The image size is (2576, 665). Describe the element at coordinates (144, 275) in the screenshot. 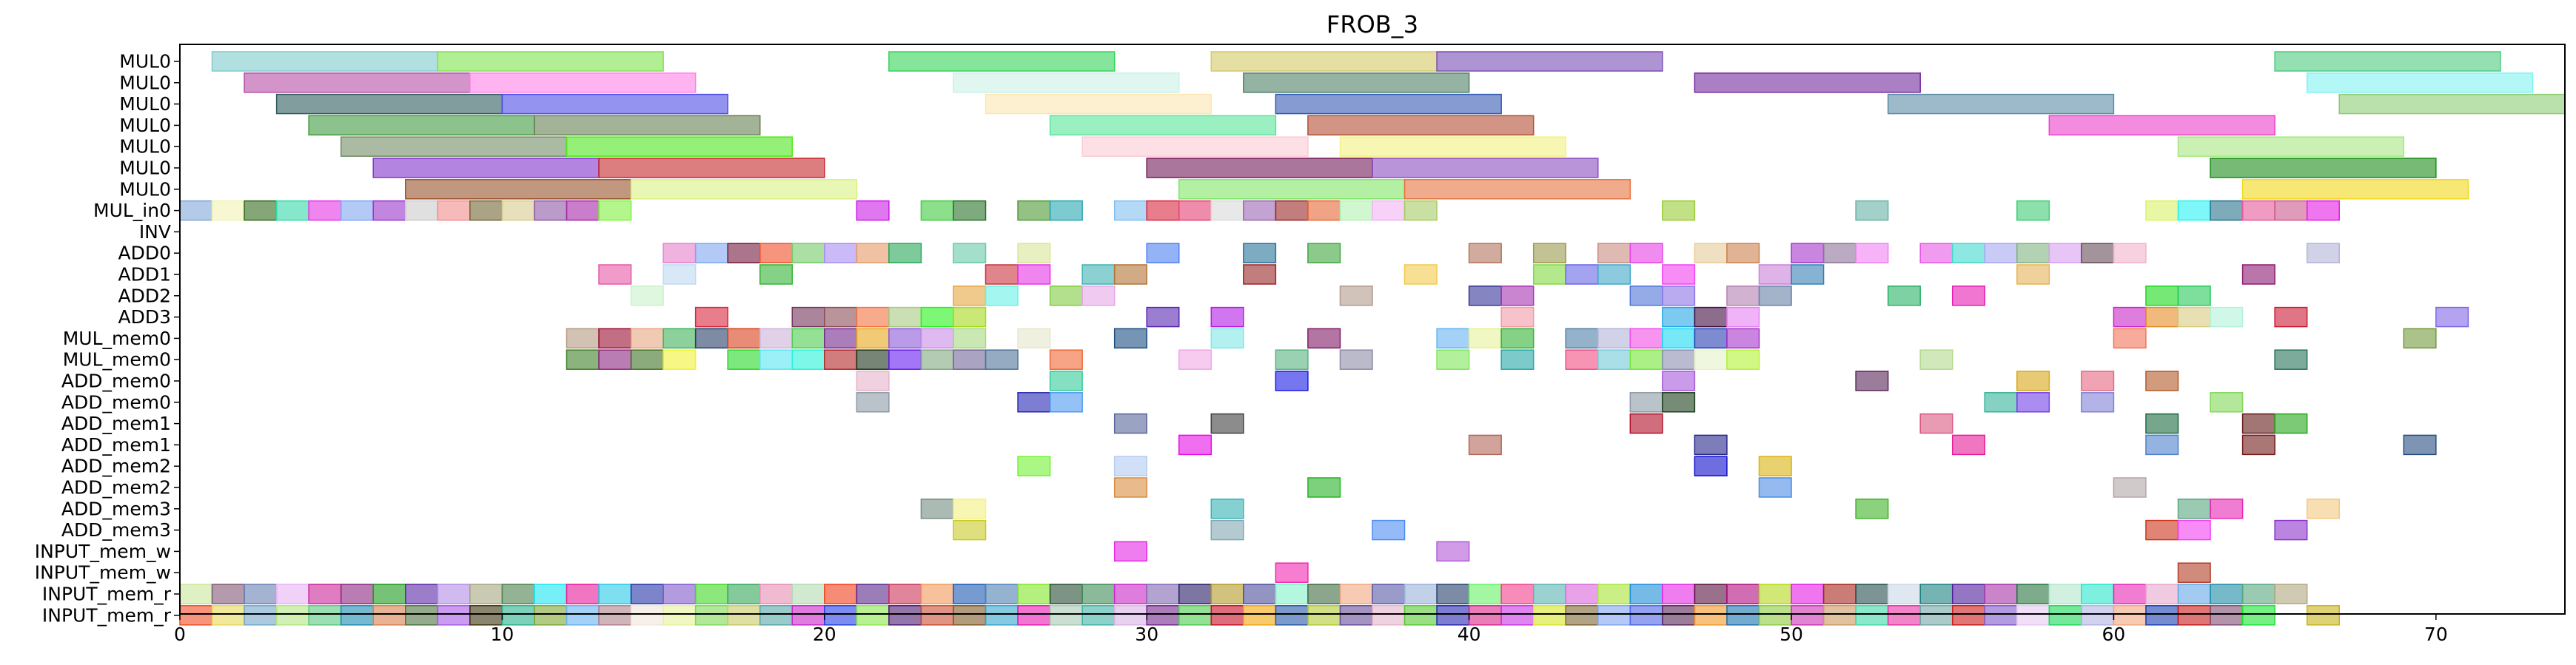

I see `y-tick-label: ADD1` at that location.